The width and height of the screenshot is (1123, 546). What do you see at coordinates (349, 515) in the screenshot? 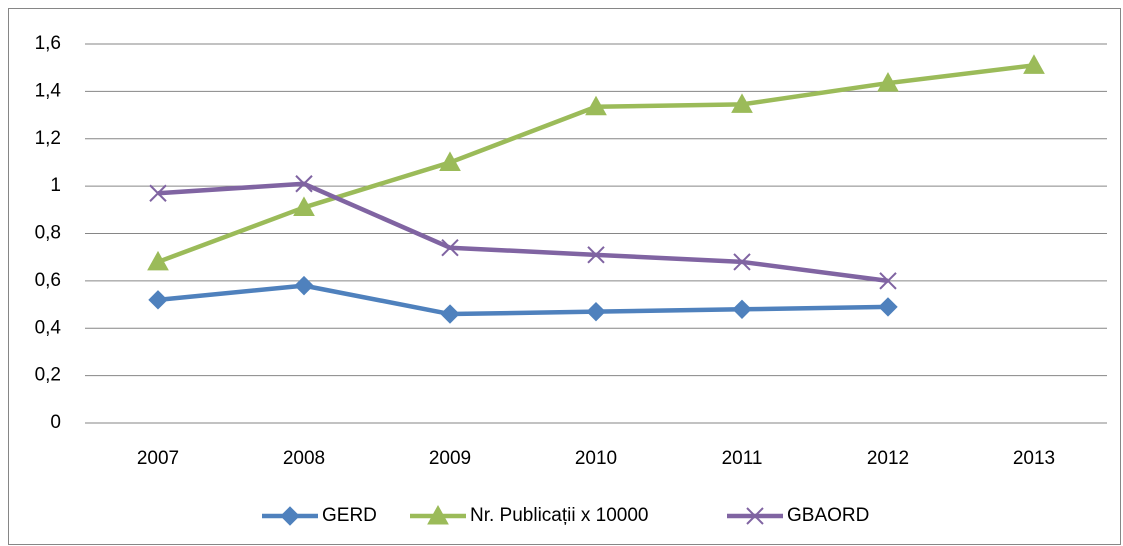
I see `legend-label: GERD` at bounding box center [349, 515].